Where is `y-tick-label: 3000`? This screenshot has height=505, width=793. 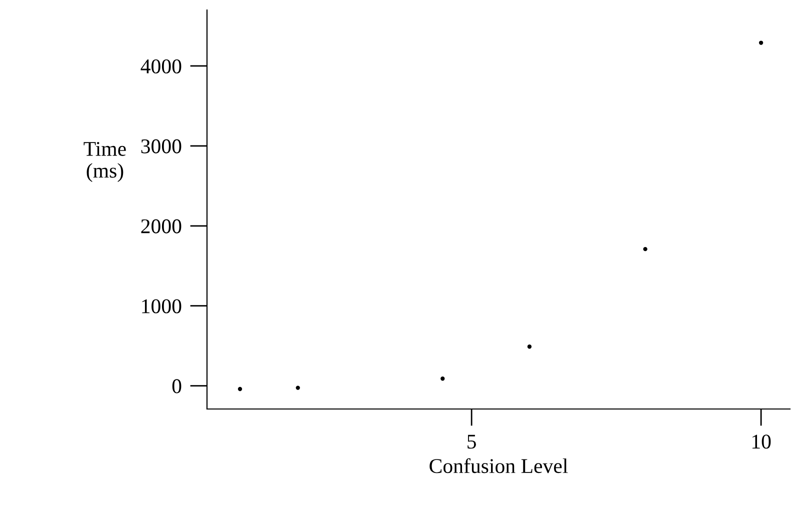 y-tick-label: 3000 is located at coordinates (161, 146).